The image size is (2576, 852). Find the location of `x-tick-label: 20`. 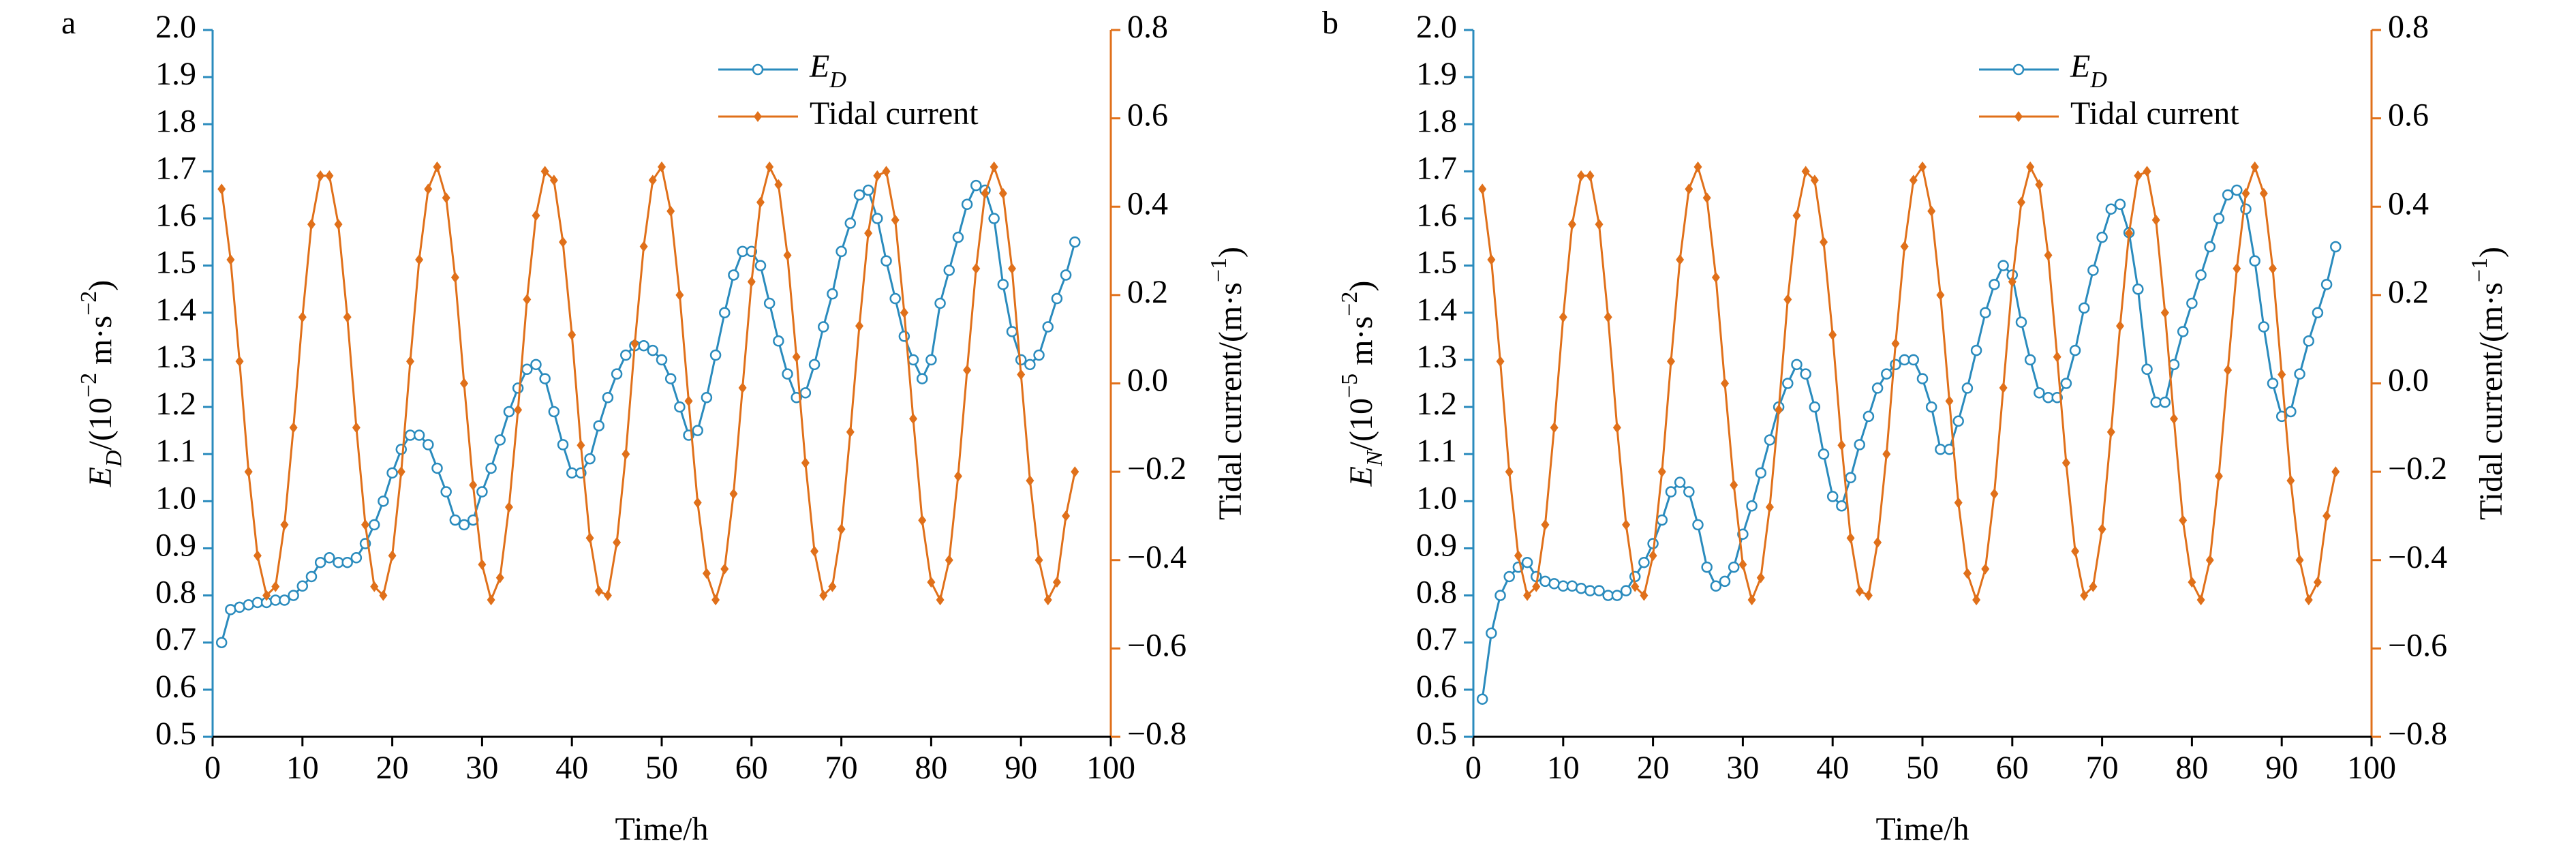

x-tick-label: 20 is located at coordinates (1653, 768).